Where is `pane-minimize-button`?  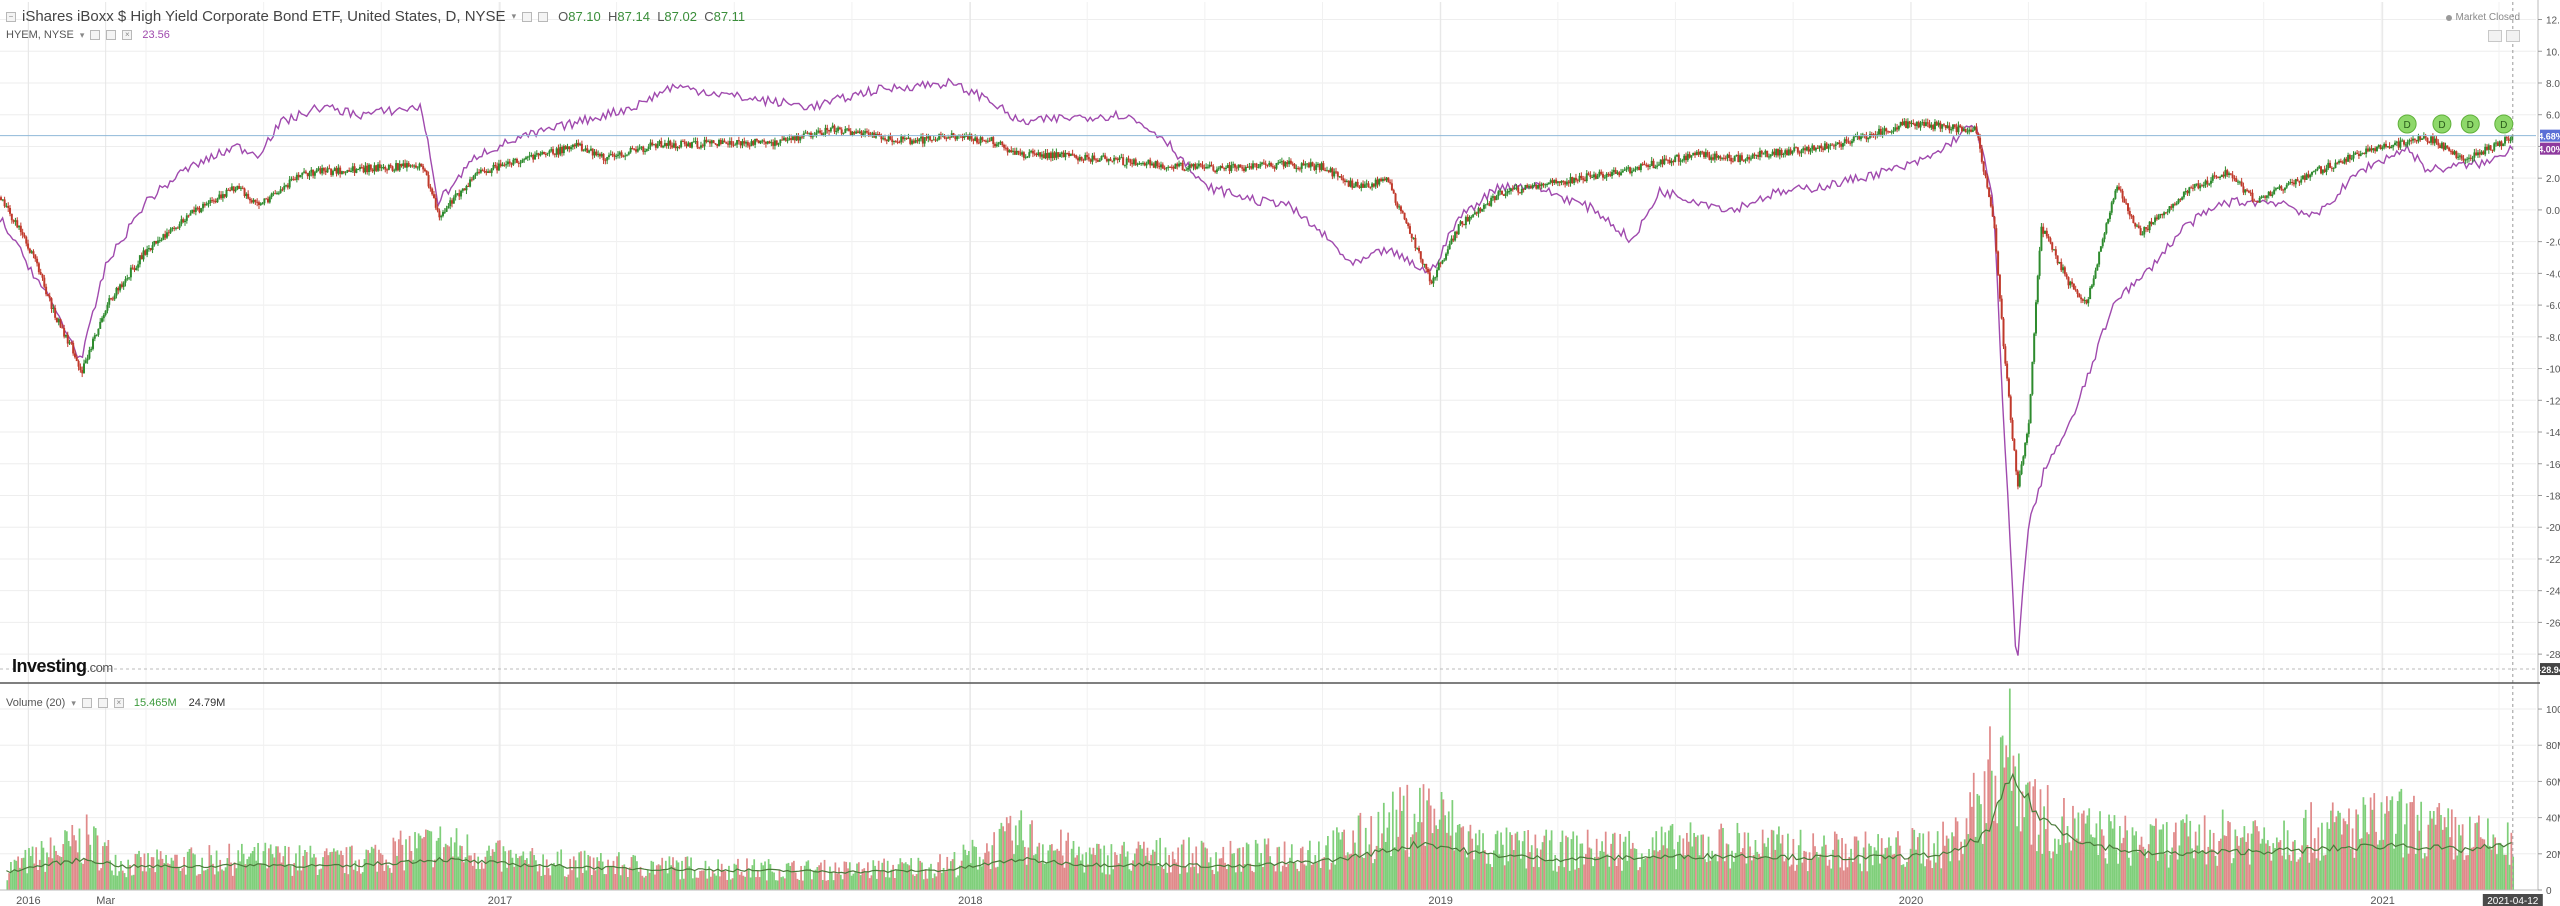
pane-minimize-button is located at coordinates (2495, 36).